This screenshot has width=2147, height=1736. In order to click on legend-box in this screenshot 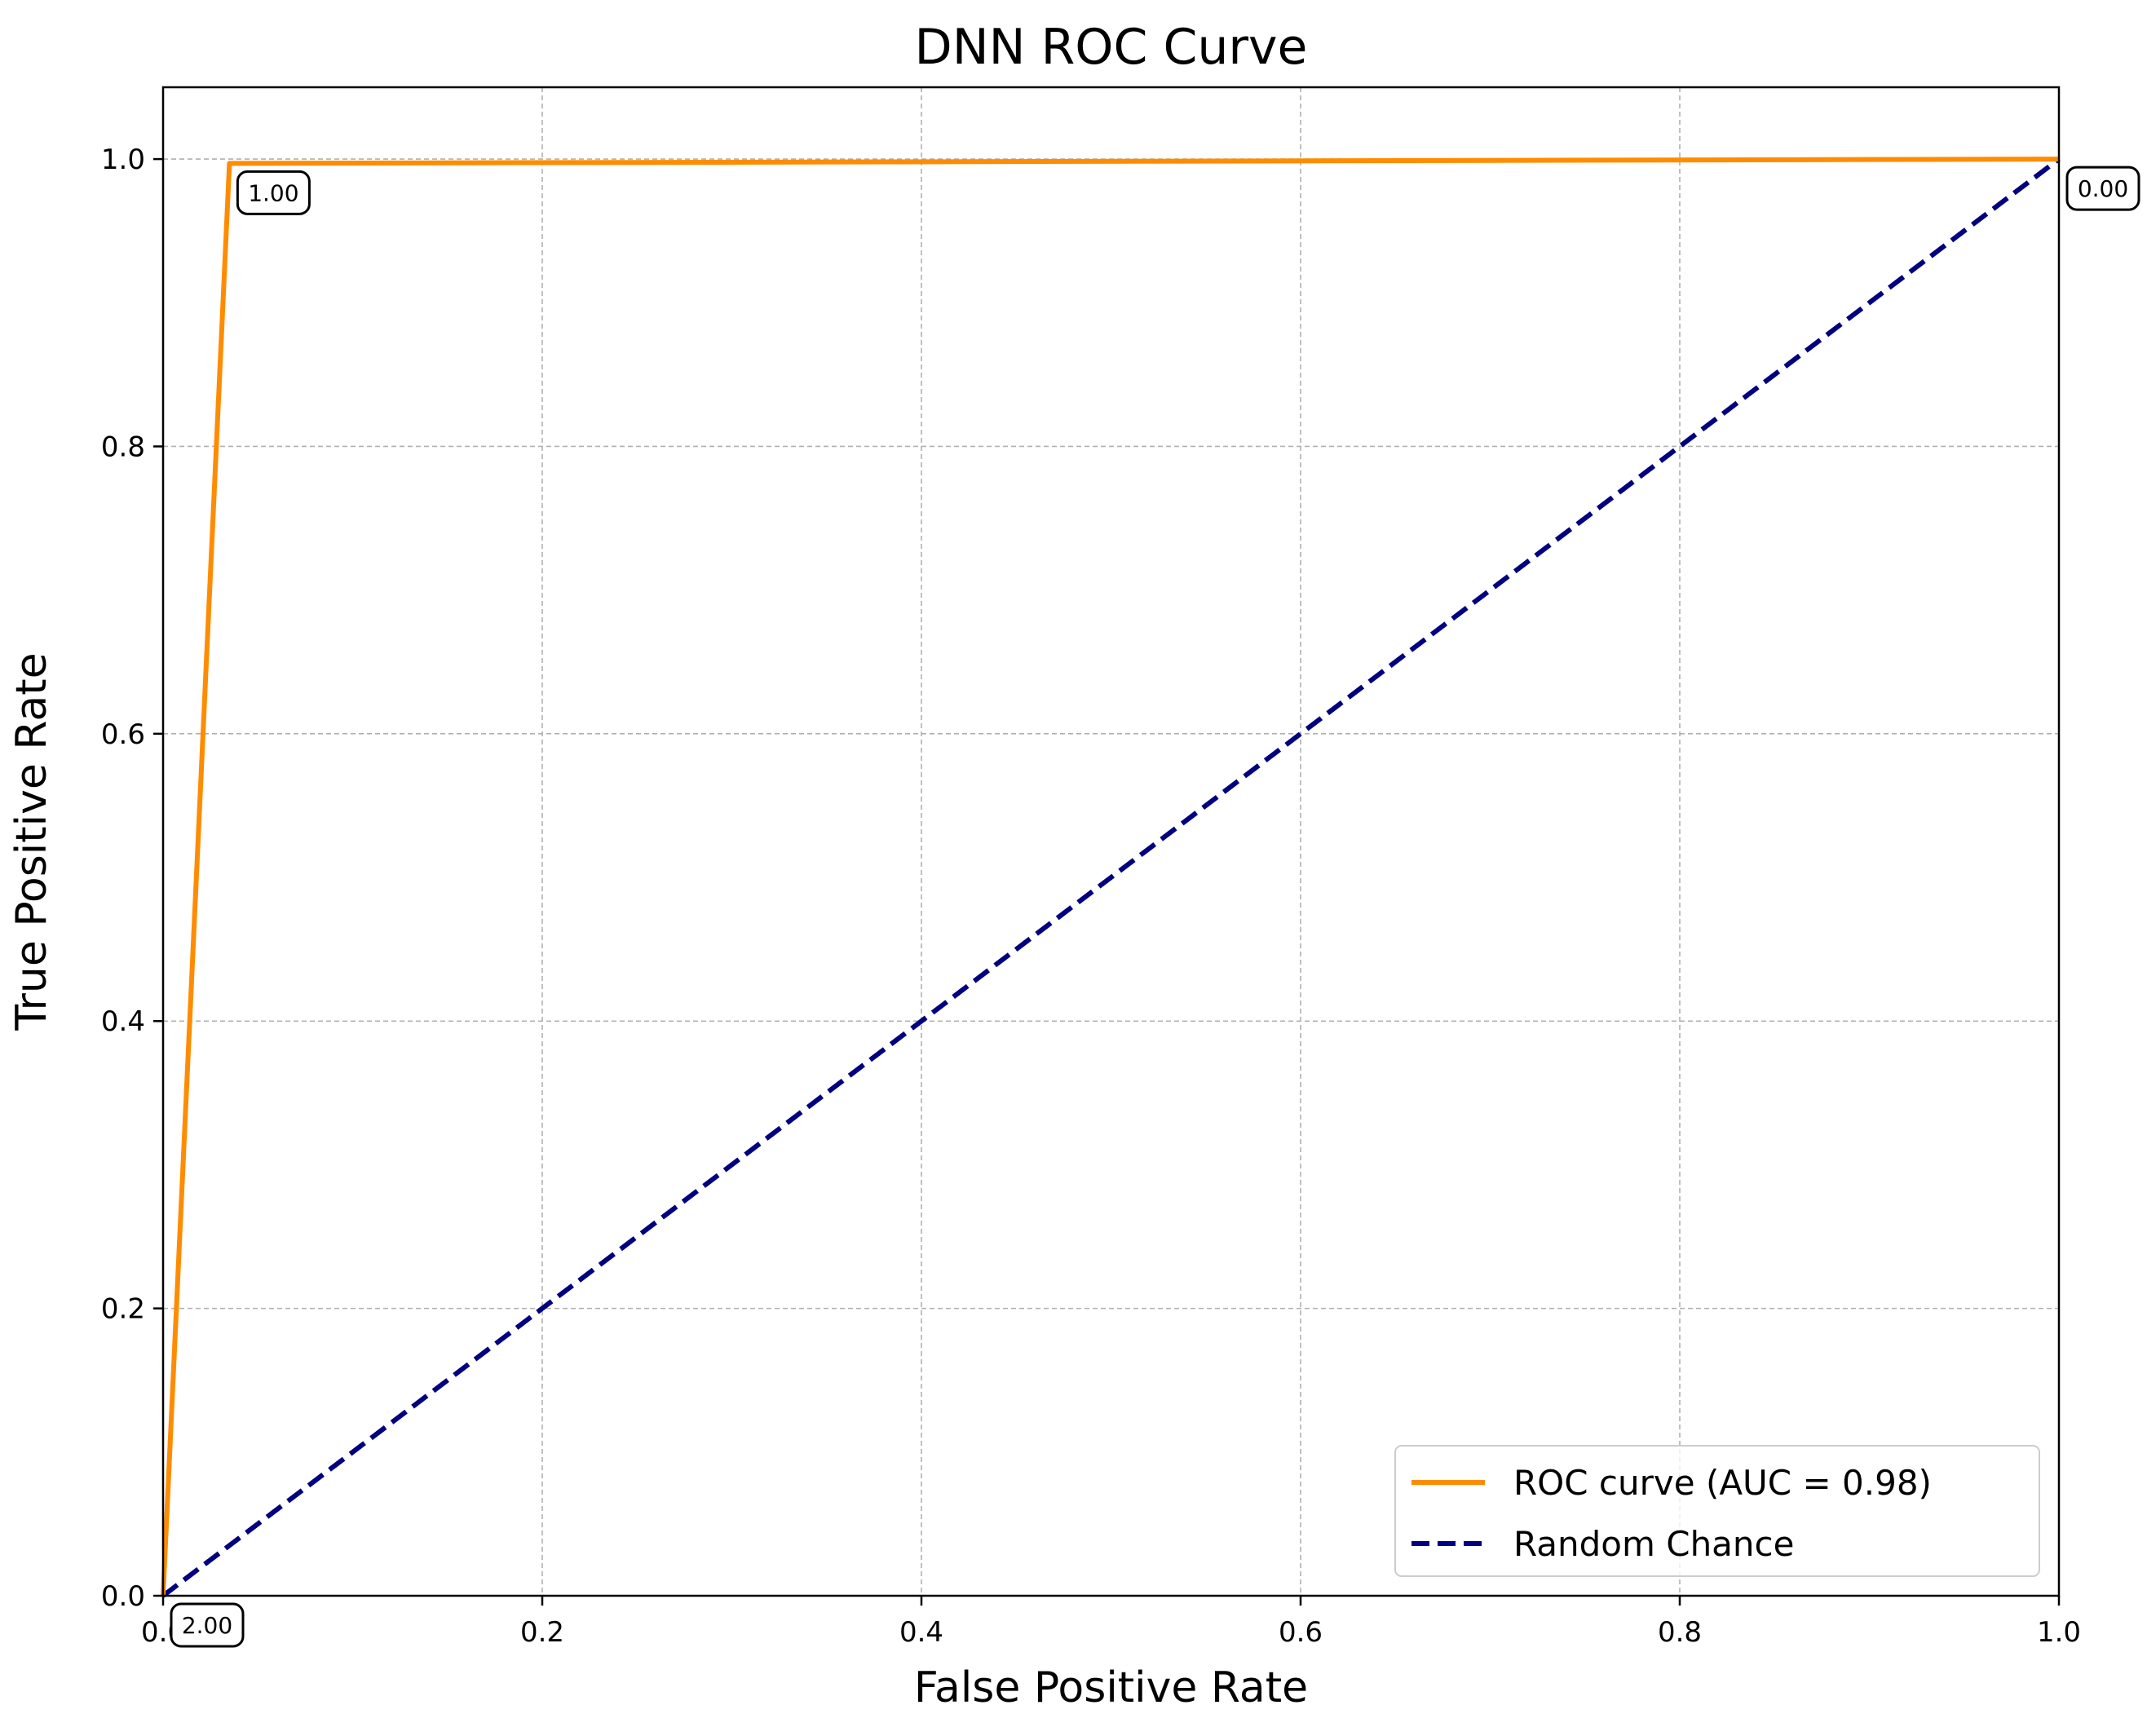, I will do `click(1717, 1511)`.